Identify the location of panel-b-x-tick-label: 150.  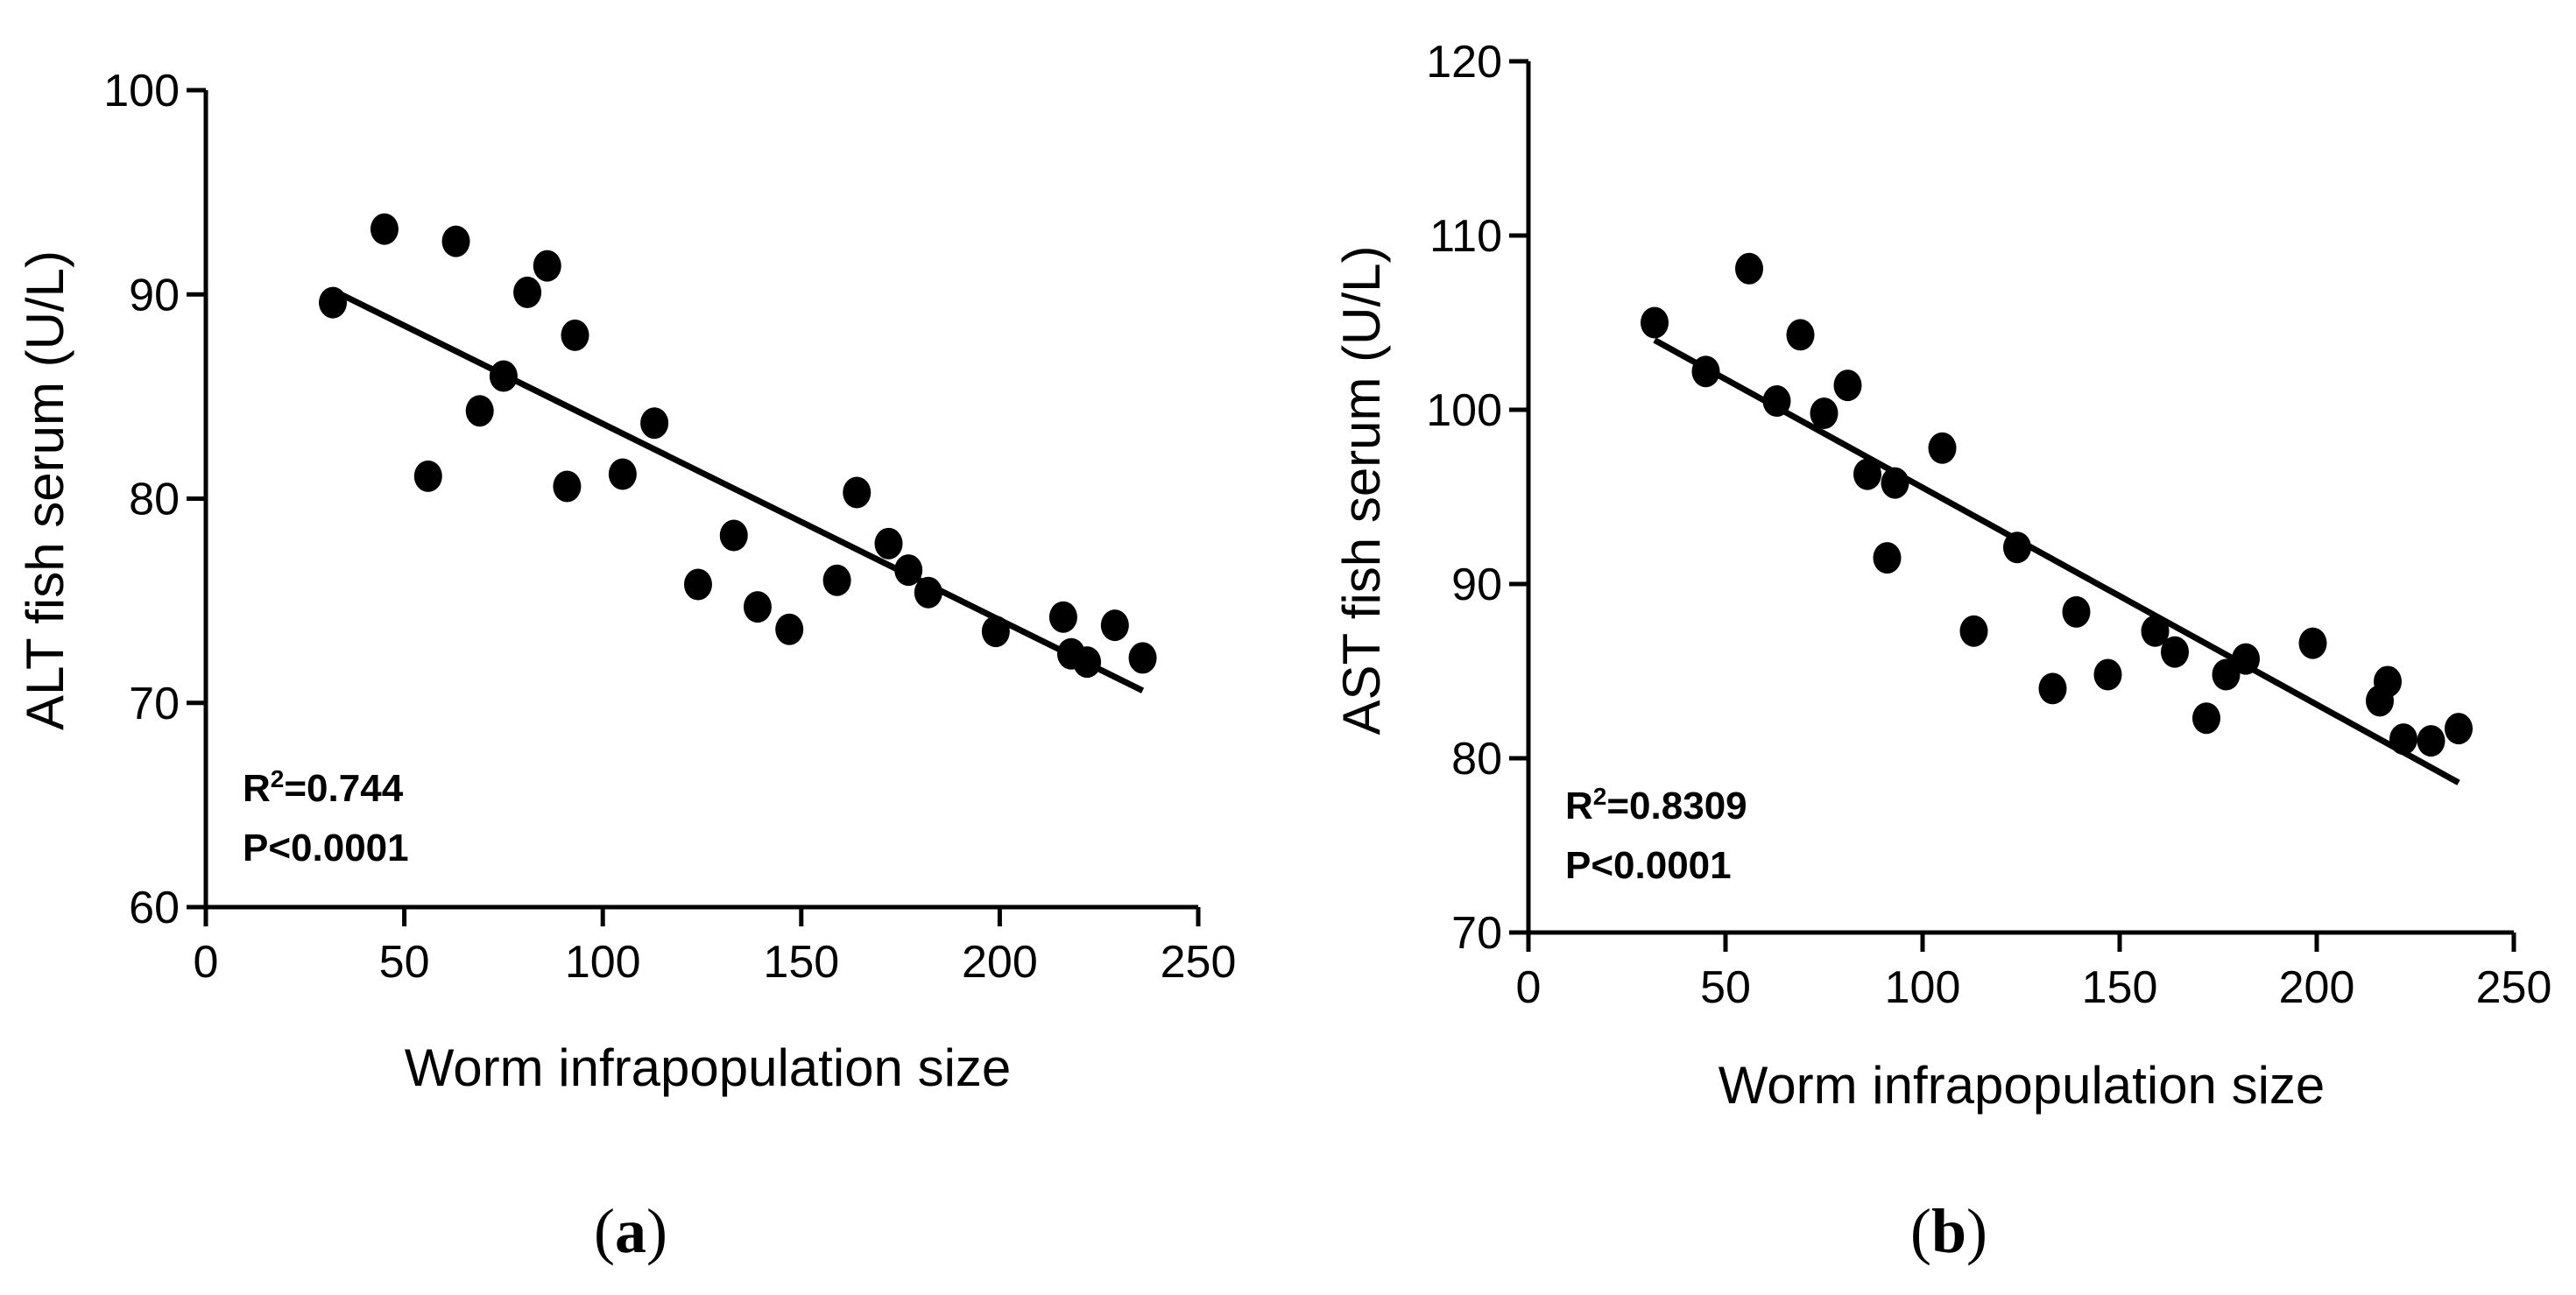
(2120, 987).